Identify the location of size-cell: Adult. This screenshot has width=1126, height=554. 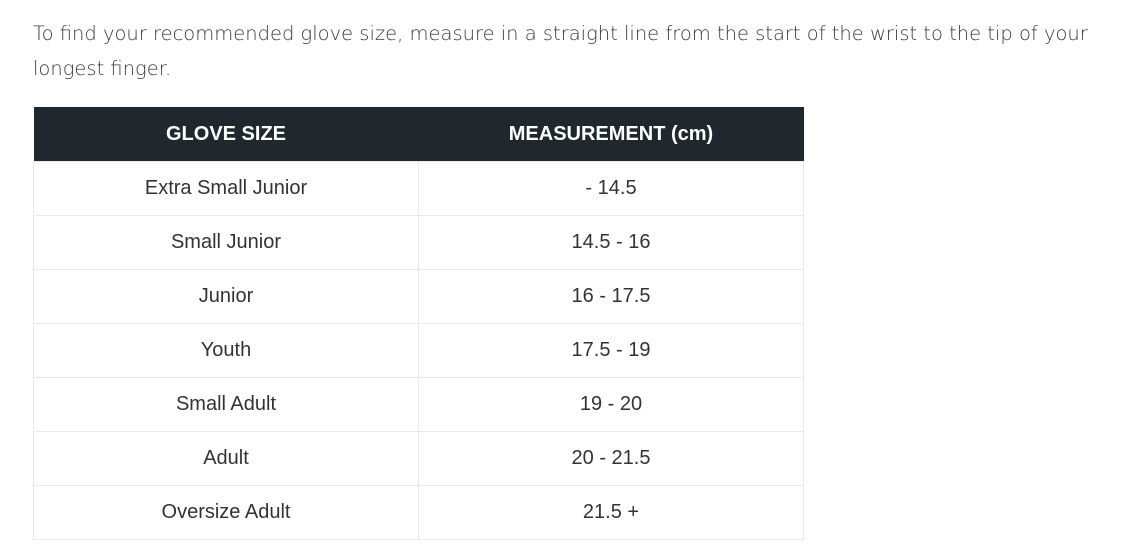
(226, 458).